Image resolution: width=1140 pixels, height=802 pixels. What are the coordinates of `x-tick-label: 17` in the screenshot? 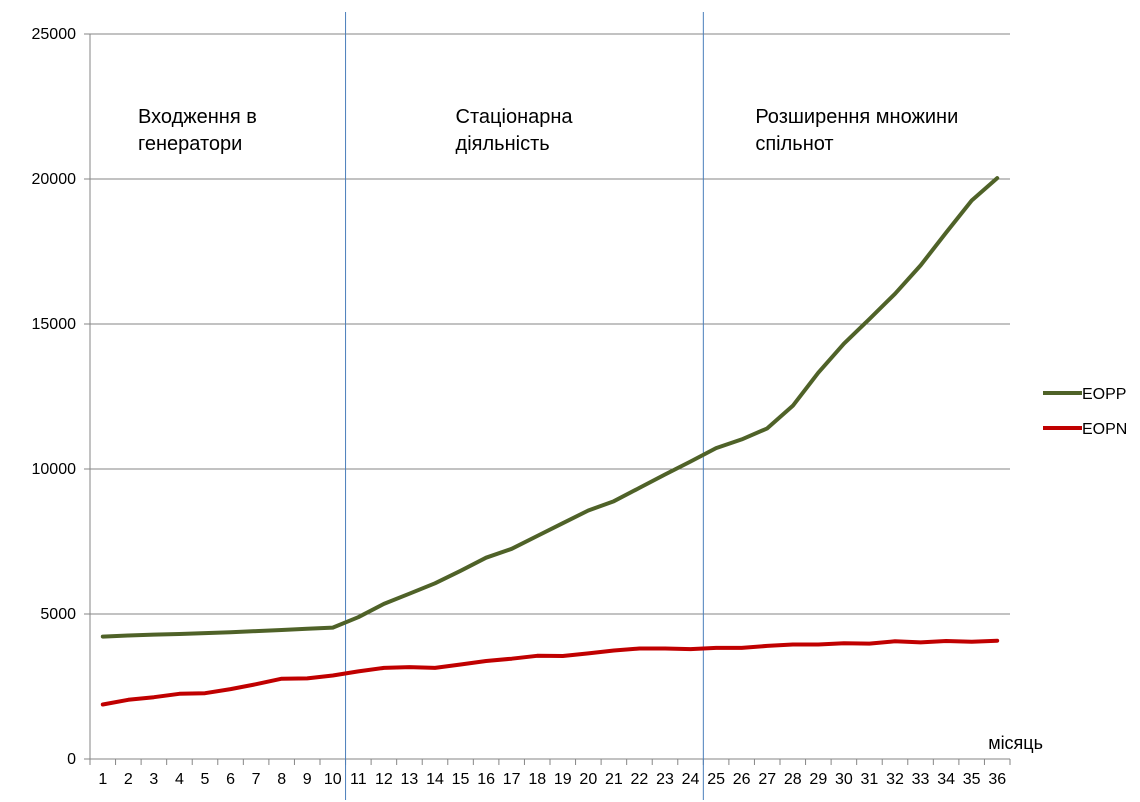 It's located at (512, 779).